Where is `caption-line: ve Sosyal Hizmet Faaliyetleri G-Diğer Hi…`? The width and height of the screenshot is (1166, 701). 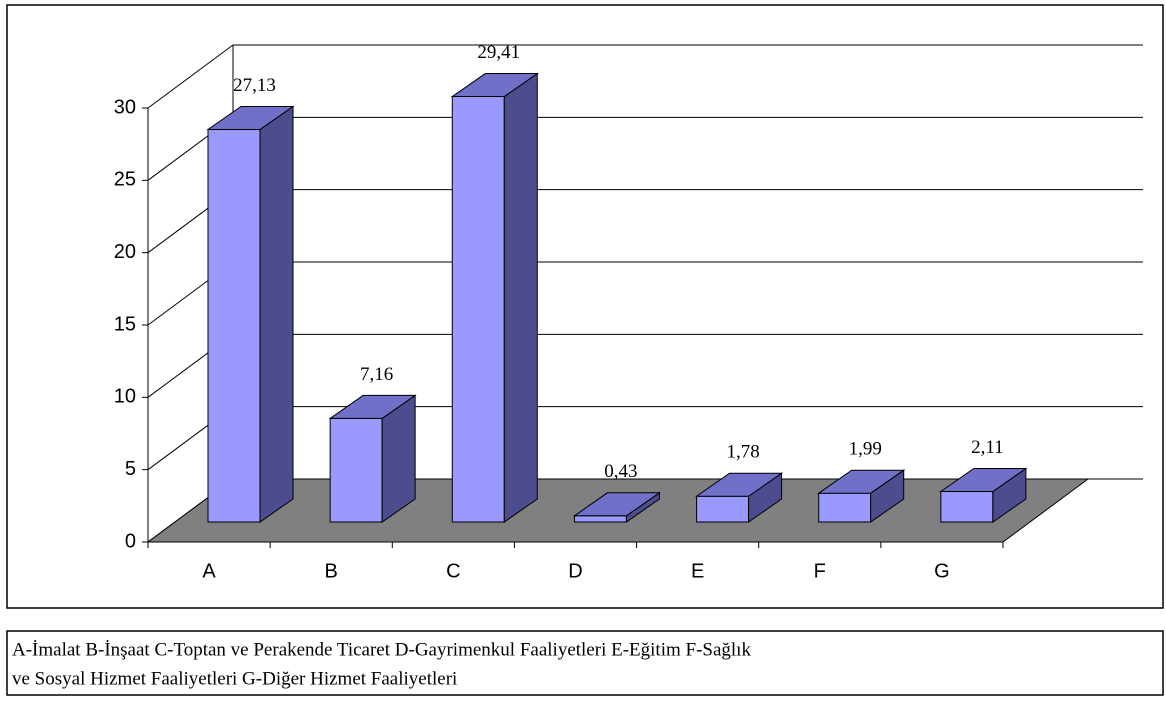 caption-line: ve Sosyal Hizmet Faaliyetleri G-Diğer Hi… is located at coordinates (234, 678).